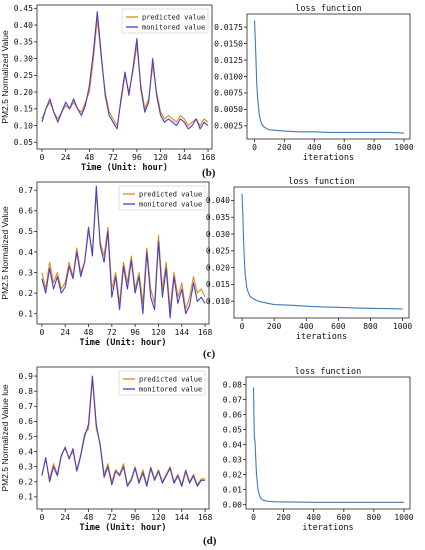  I want to click on y-tick-label: 0.15, so click(23, 109).